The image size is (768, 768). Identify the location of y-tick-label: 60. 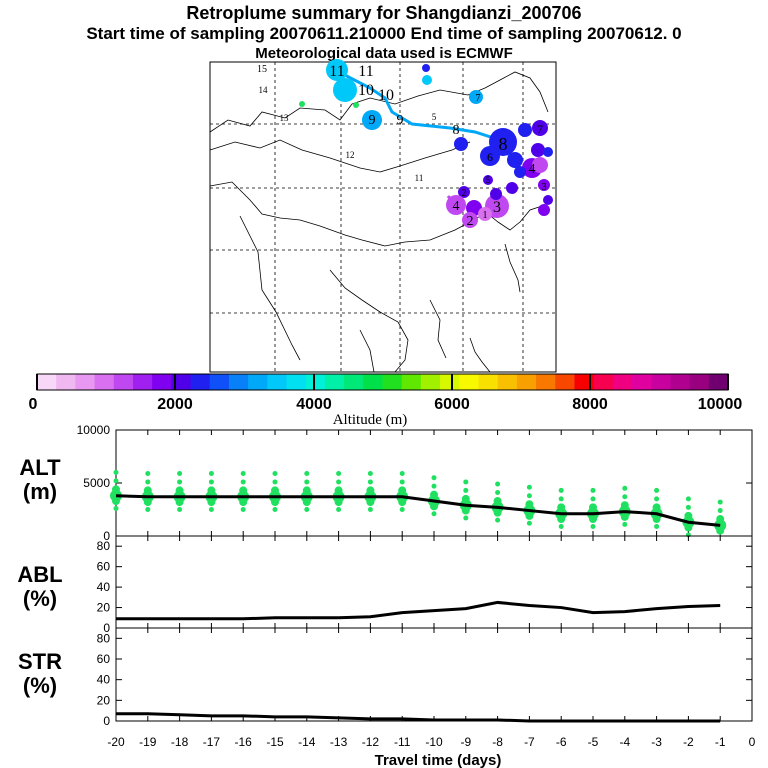
(104, 659).